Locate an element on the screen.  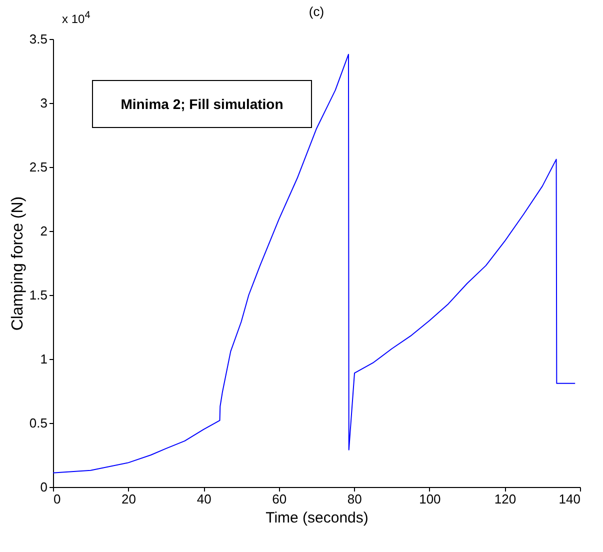
x-tick-label: 60 is located at coordinates (279, 499).